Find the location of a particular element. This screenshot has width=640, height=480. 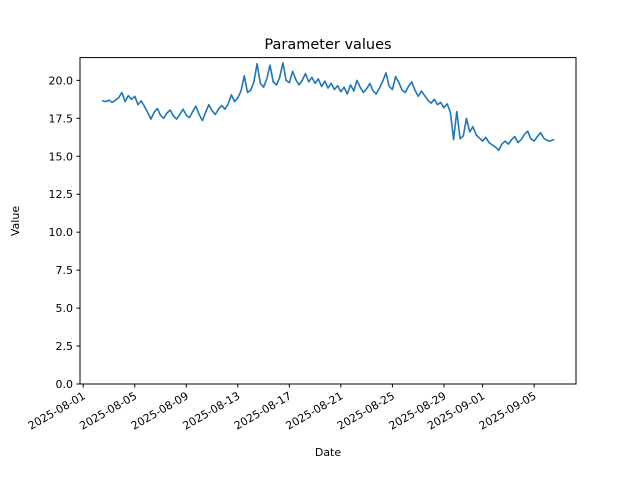

x-tick-label: 2025-08-13 is located at coordinates (211, 410).